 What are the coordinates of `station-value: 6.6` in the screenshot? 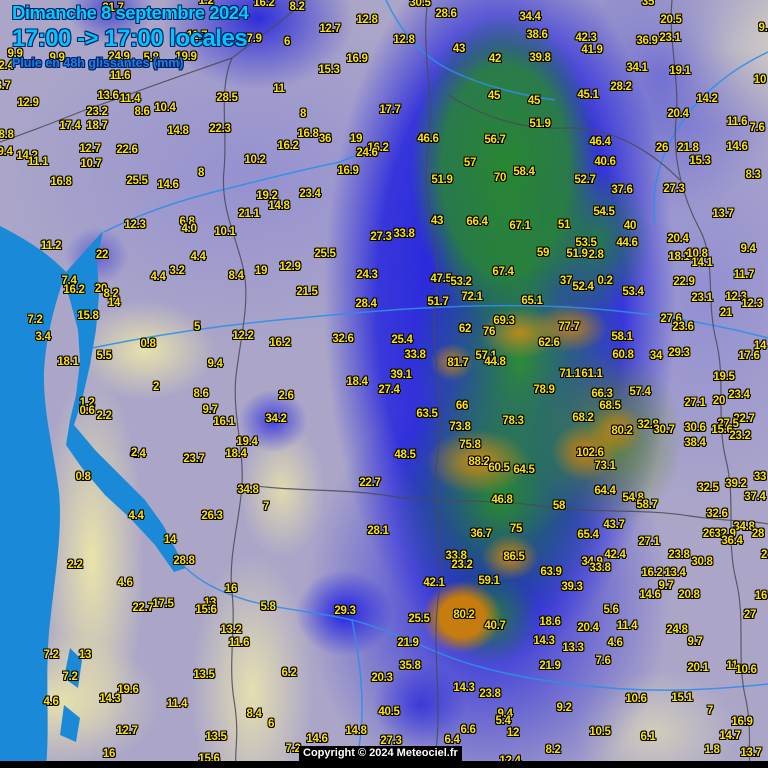 It's located at (468, 730).